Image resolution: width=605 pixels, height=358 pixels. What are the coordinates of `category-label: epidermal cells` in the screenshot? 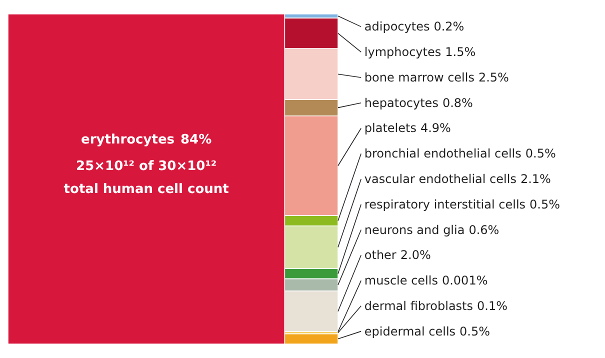 It's located at (410, 331).